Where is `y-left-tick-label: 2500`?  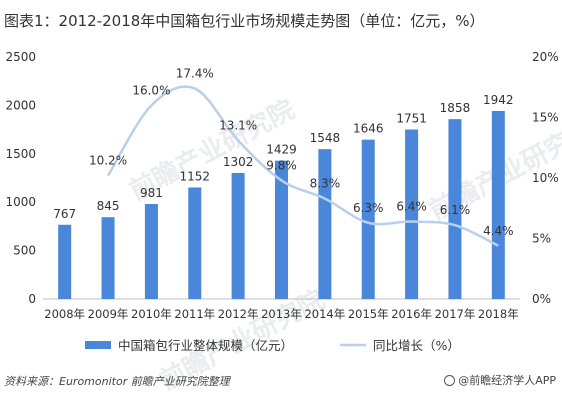
y-left-tick-label: 2500 is located at coordinates (20, 57).